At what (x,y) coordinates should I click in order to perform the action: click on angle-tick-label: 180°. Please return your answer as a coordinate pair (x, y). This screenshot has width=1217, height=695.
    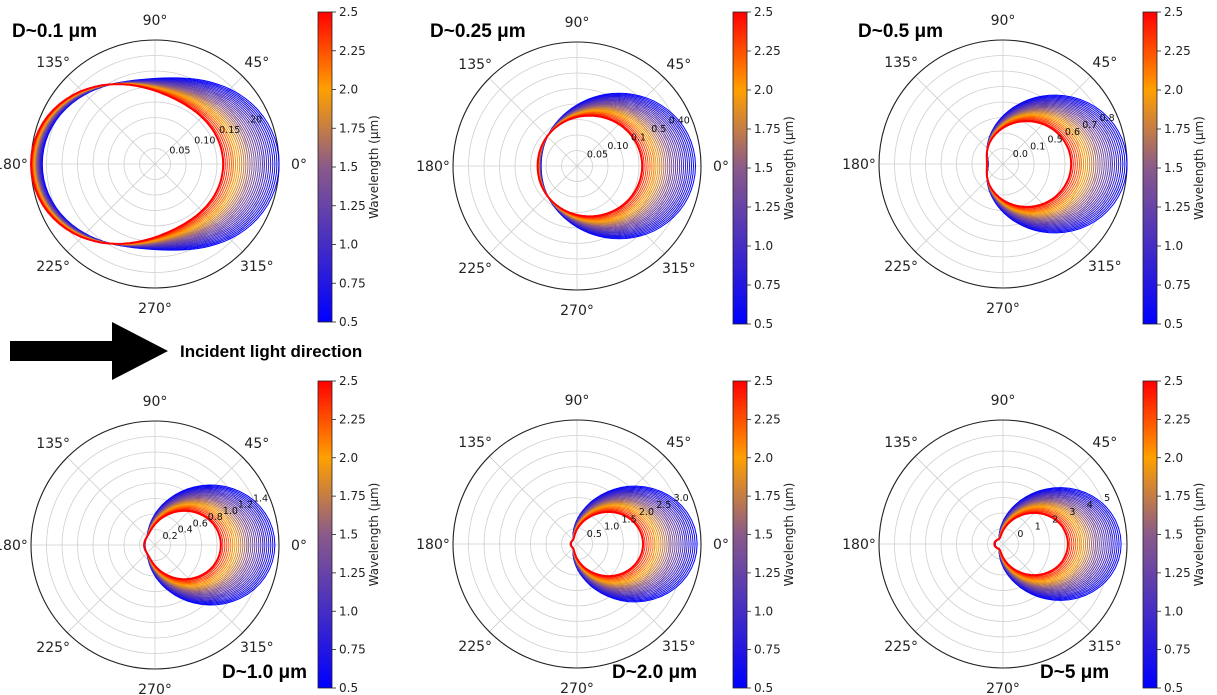
    Looking at the image, I should click on (859, 165).